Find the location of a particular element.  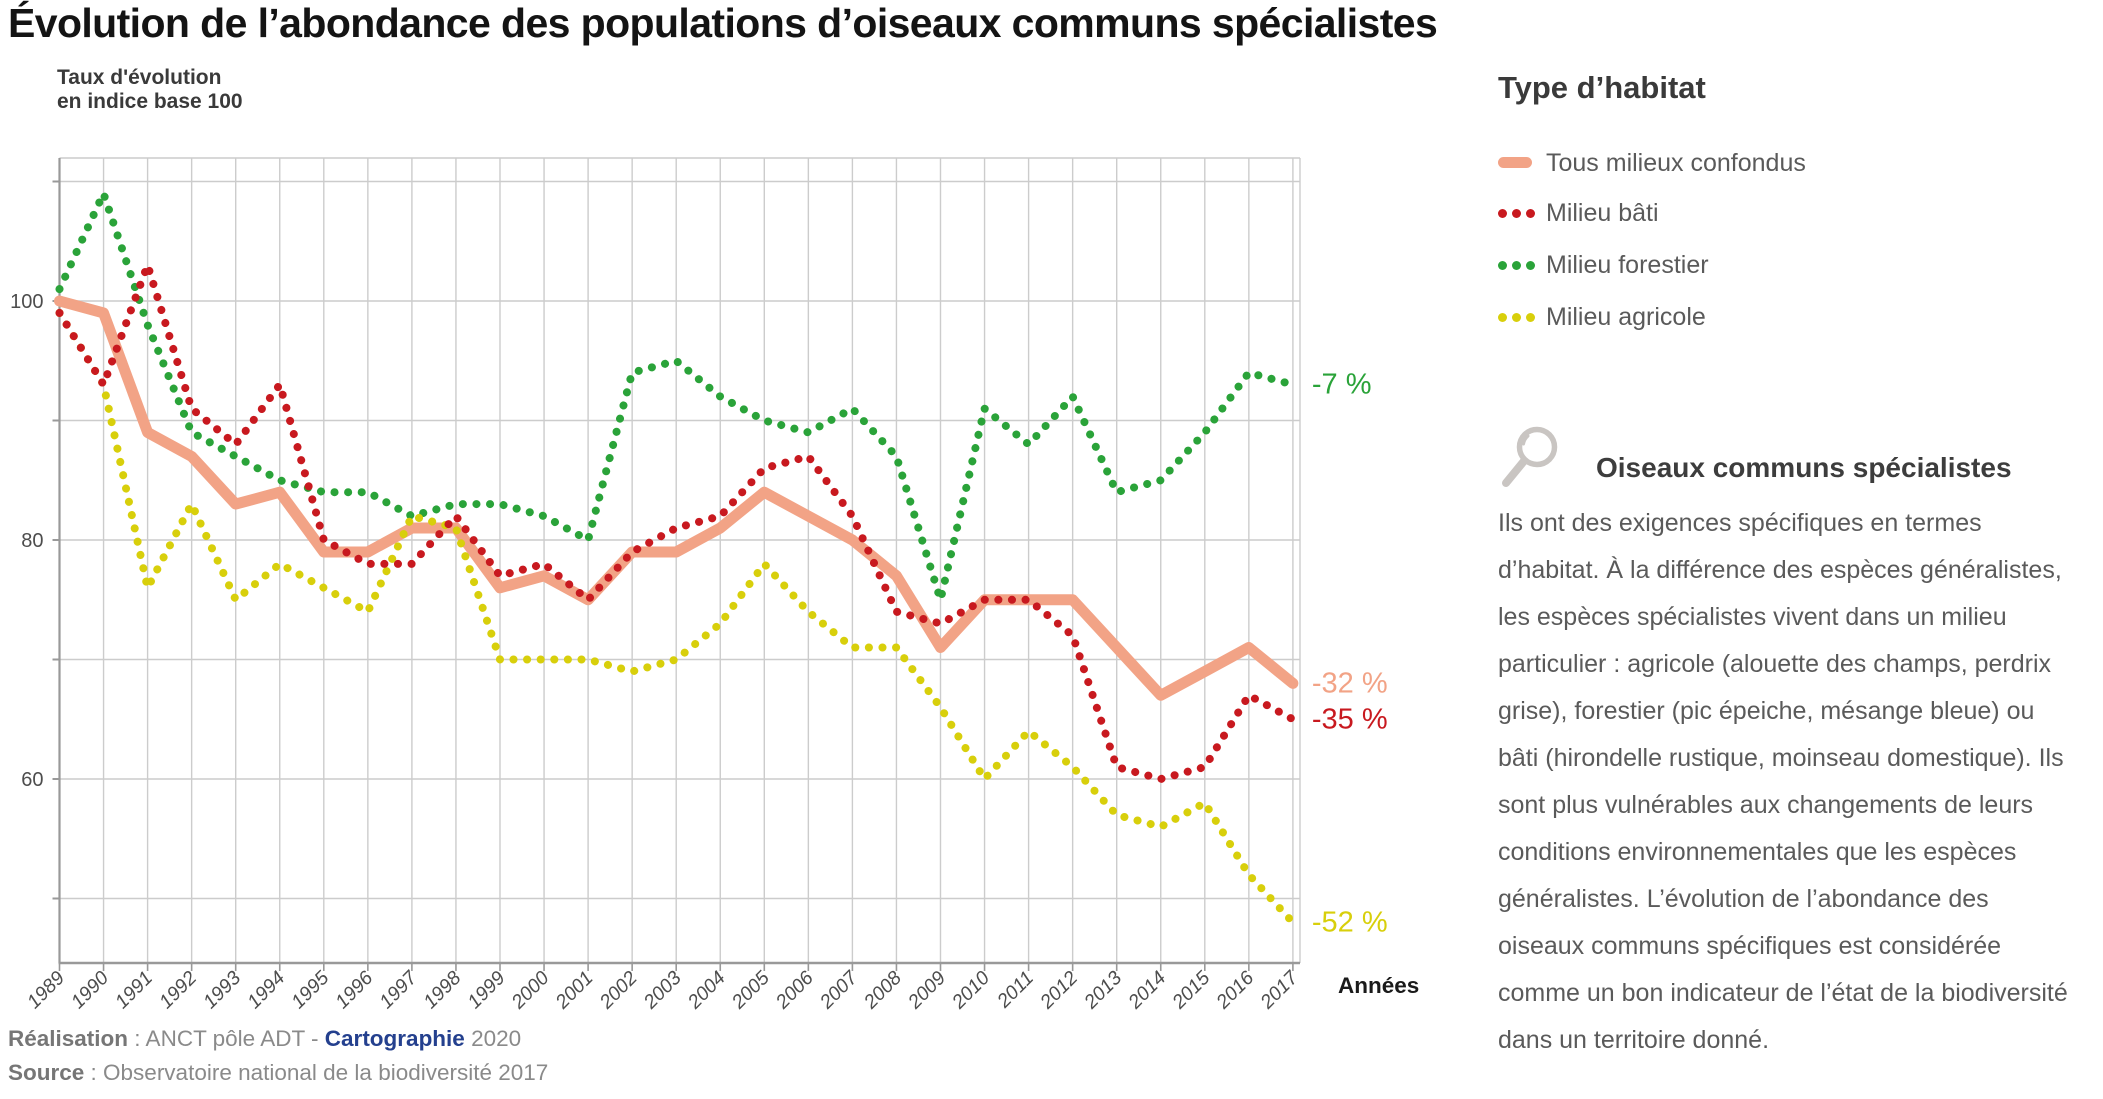

x-tick-label: 2016 is located at coordinates (1234, 990).